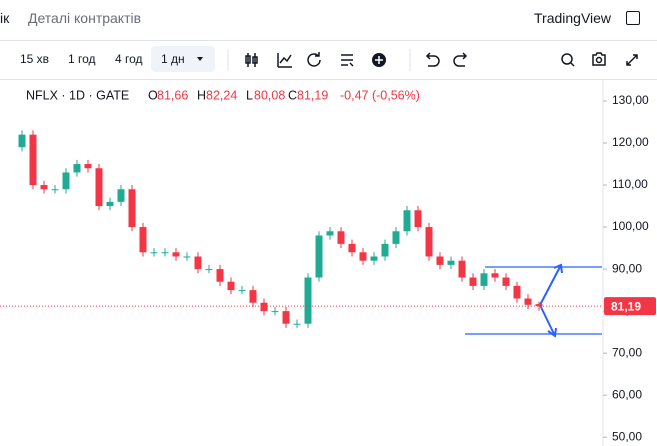 This screenshot has width=657, height=446. I want to click on y-tick-label: 50,00, so click(627, 436).